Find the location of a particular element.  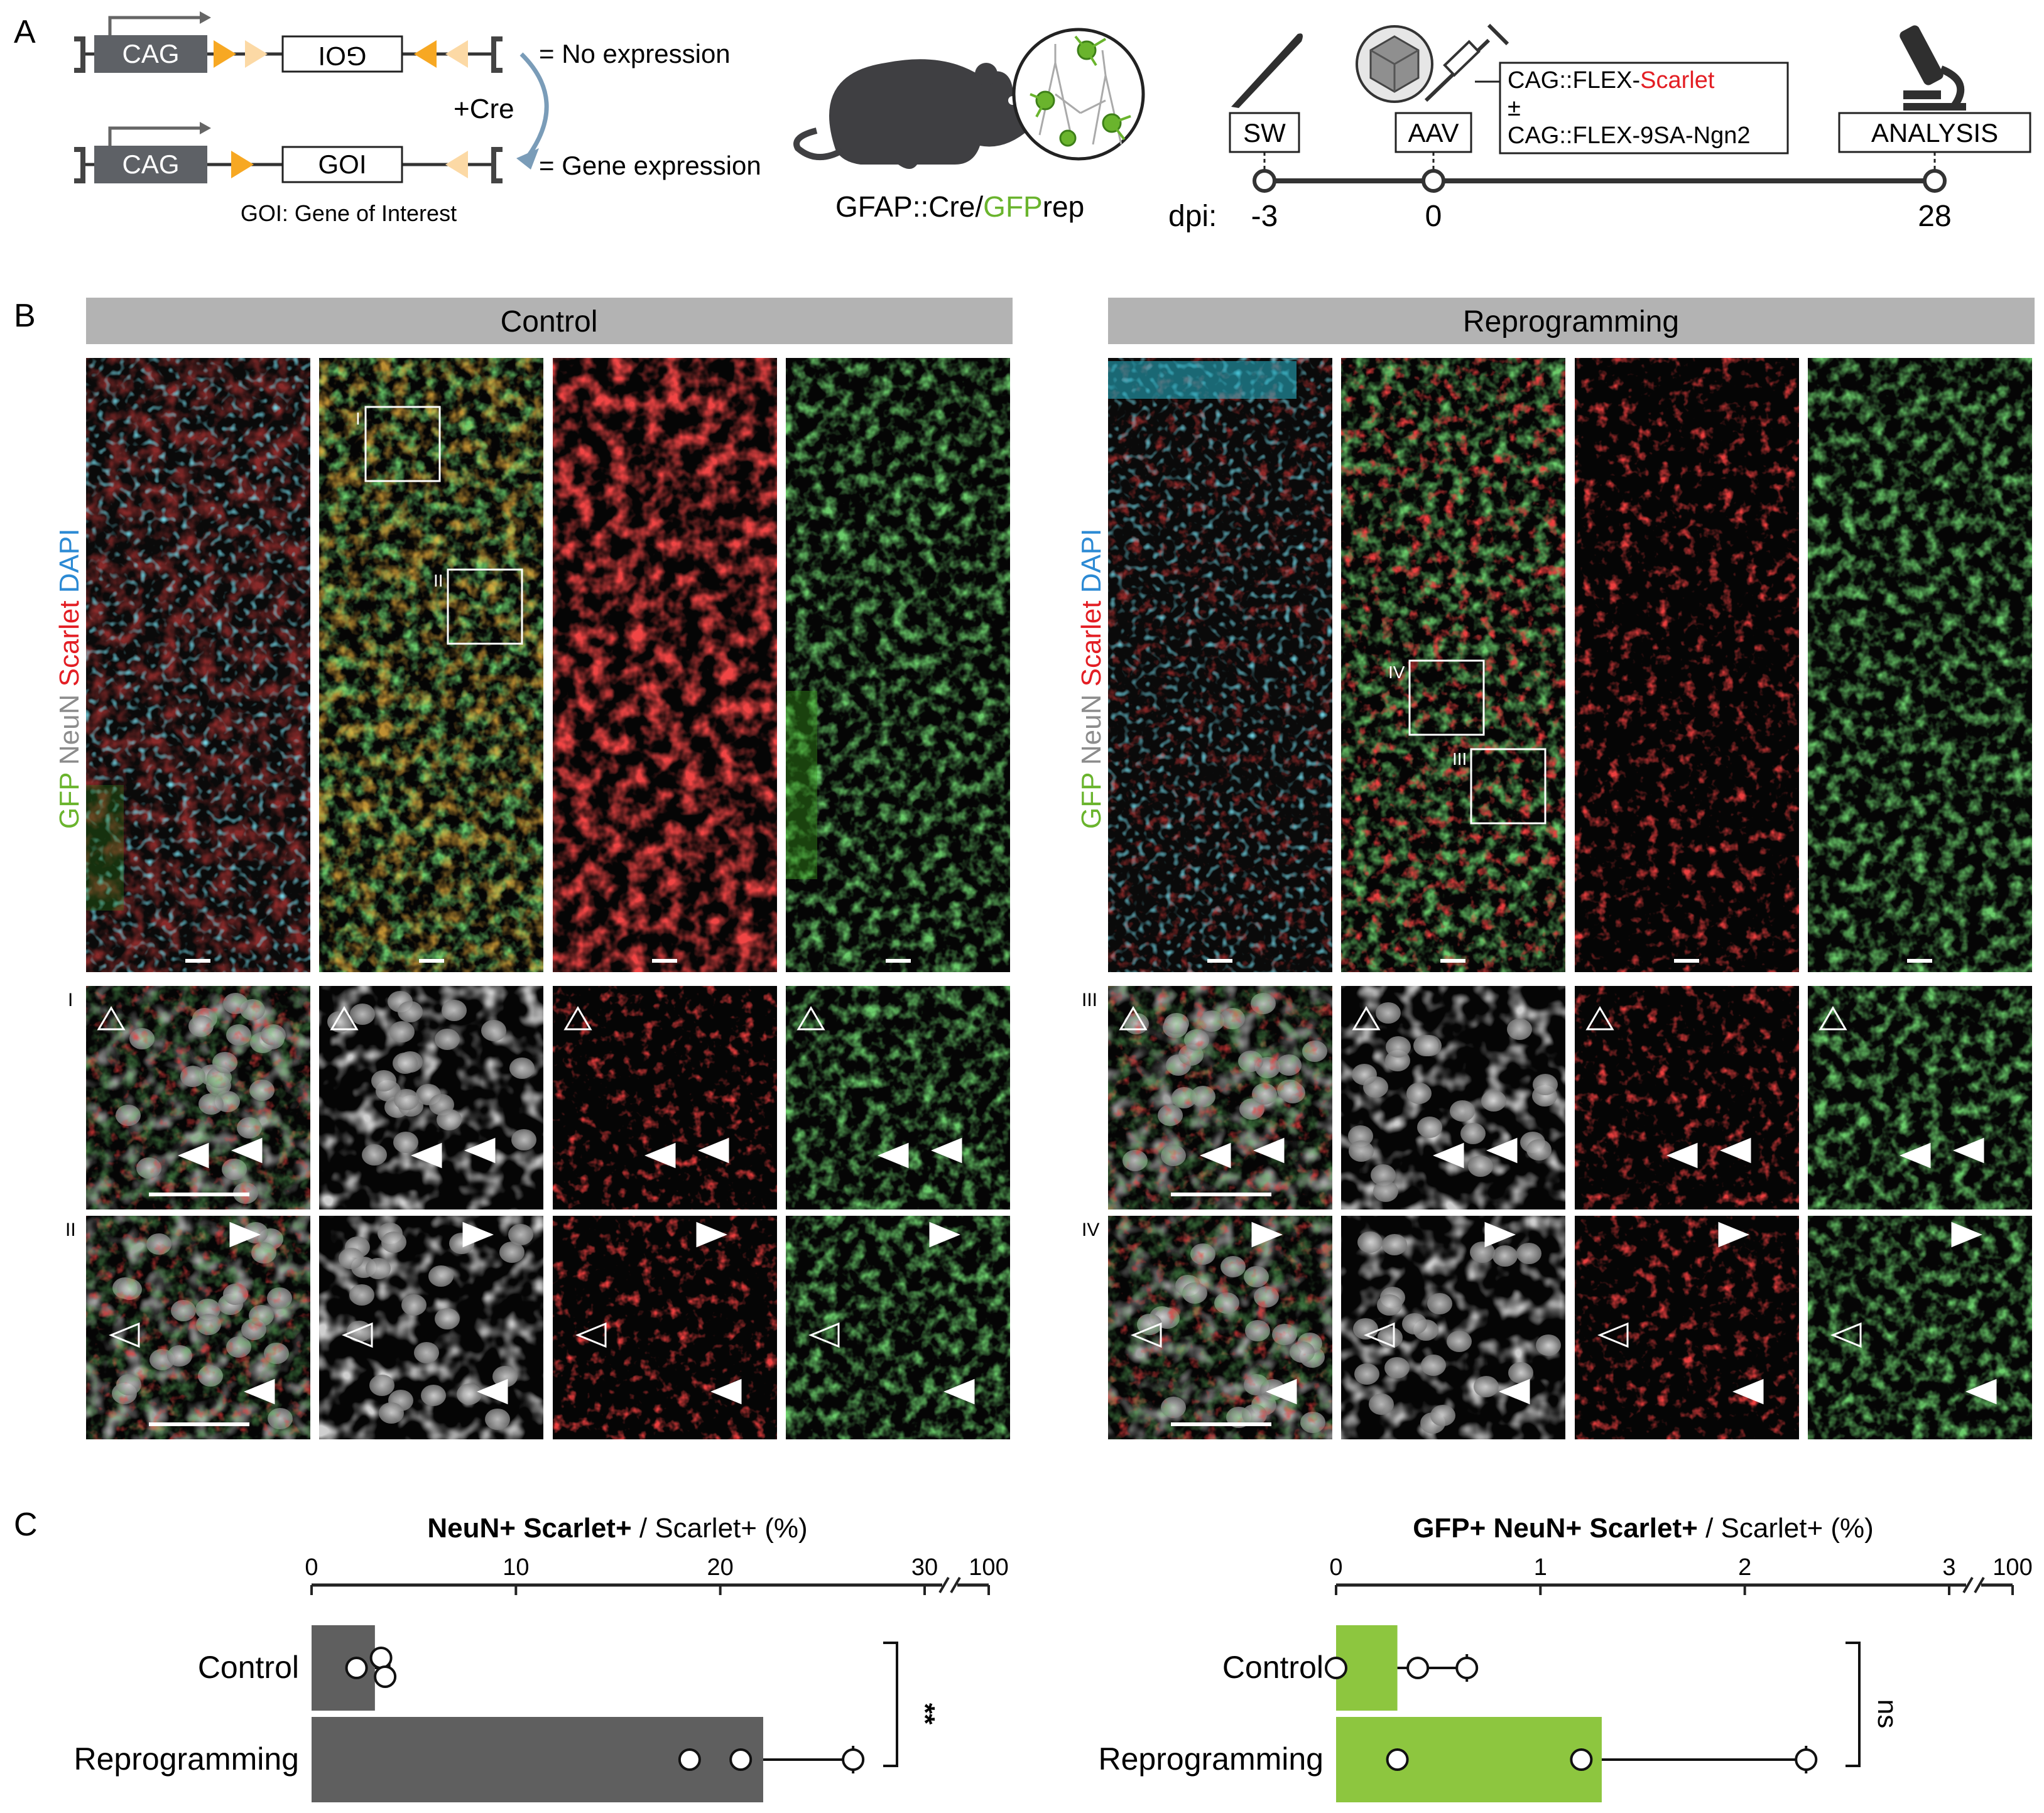

x-tick-label: 1 is located at coordinates (1540, 1567).